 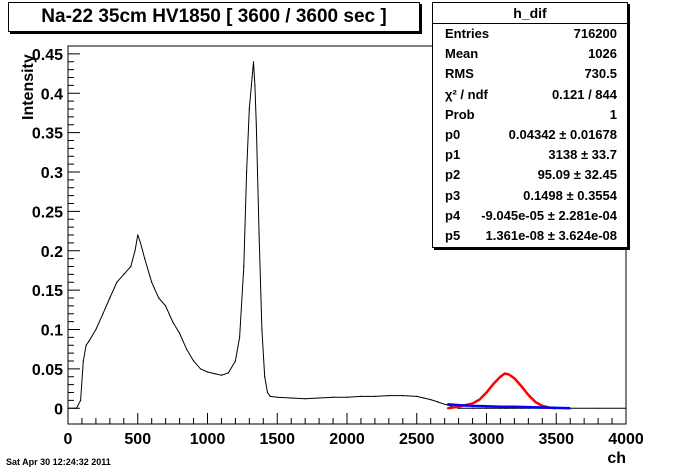 I want to click on x-tick-label: 0, so click(x=68, y=439).